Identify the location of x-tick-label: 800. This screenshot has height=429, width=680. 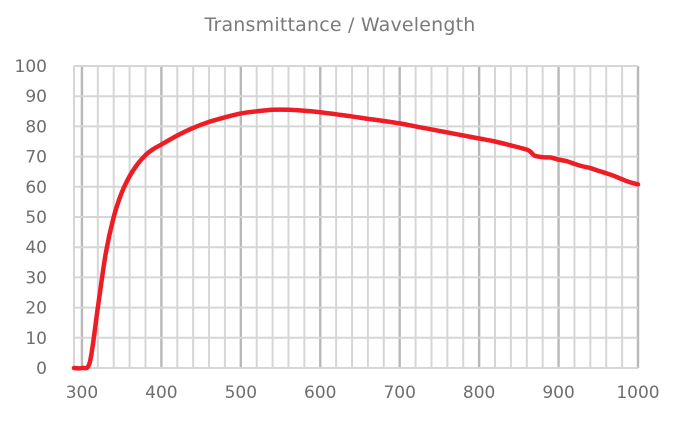
(479, 393).